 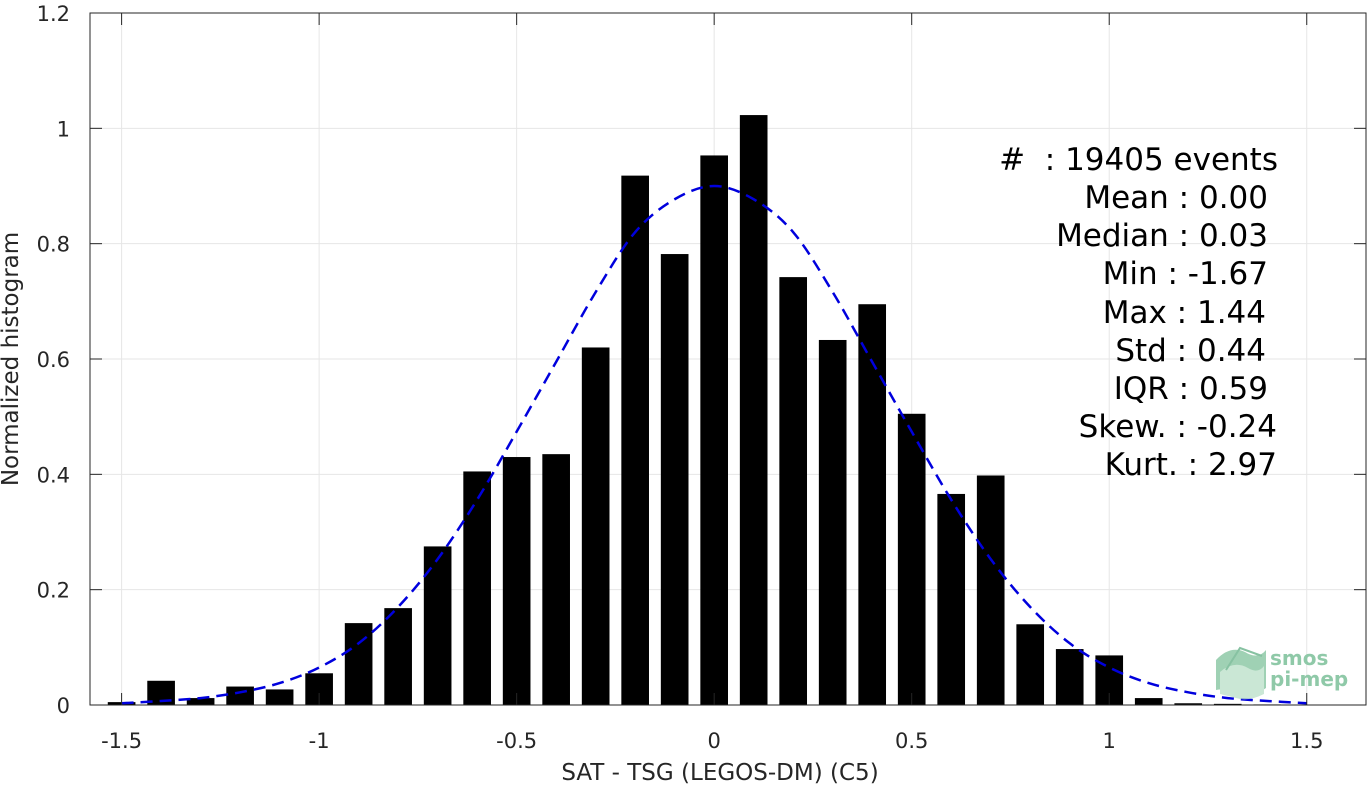 What do you see at coordinates (53, 475) in the screenshot?
I see `y-tick-label: 0.4` at bounding box center [53, 475].